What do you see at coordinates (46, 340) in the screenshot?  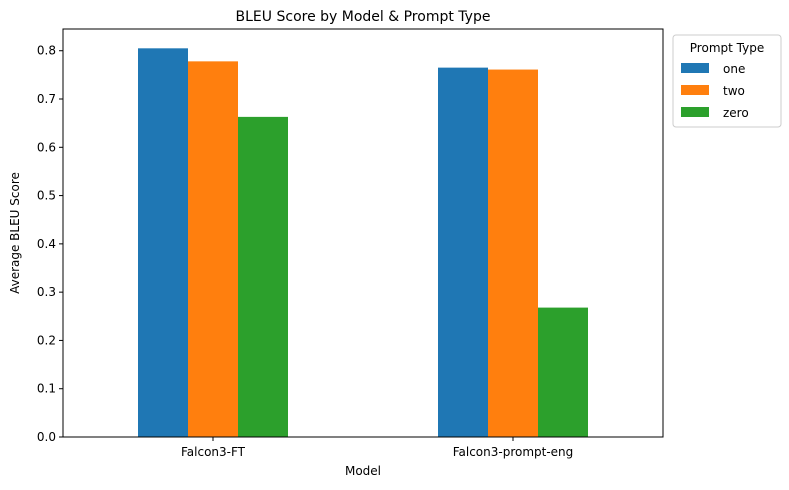 I see `y-tick-label: 0.2` at bounding box center [46, 340].